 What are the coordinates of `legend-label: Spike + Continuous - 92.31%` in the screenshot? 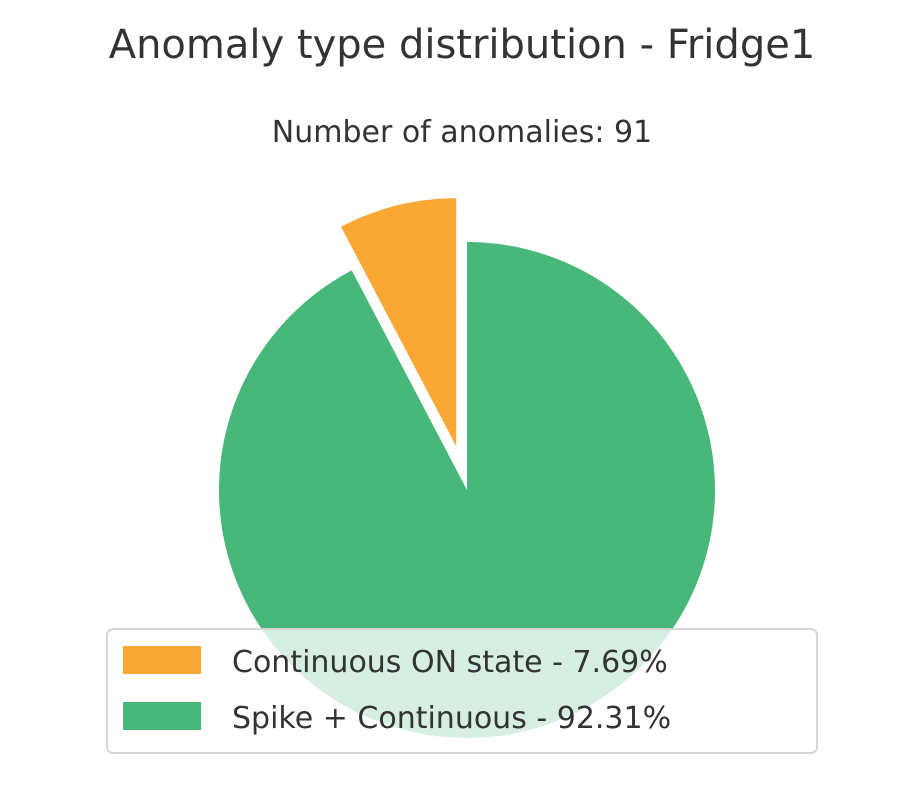 It's located at (451, 718).